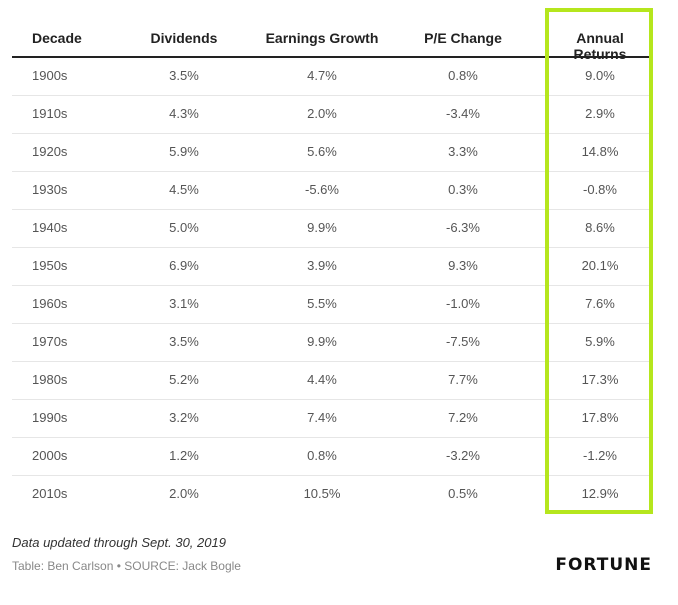  Describe the element at coordinates (50, 75) in the screenshot. I see `cell-decade: 1900s` at that location.